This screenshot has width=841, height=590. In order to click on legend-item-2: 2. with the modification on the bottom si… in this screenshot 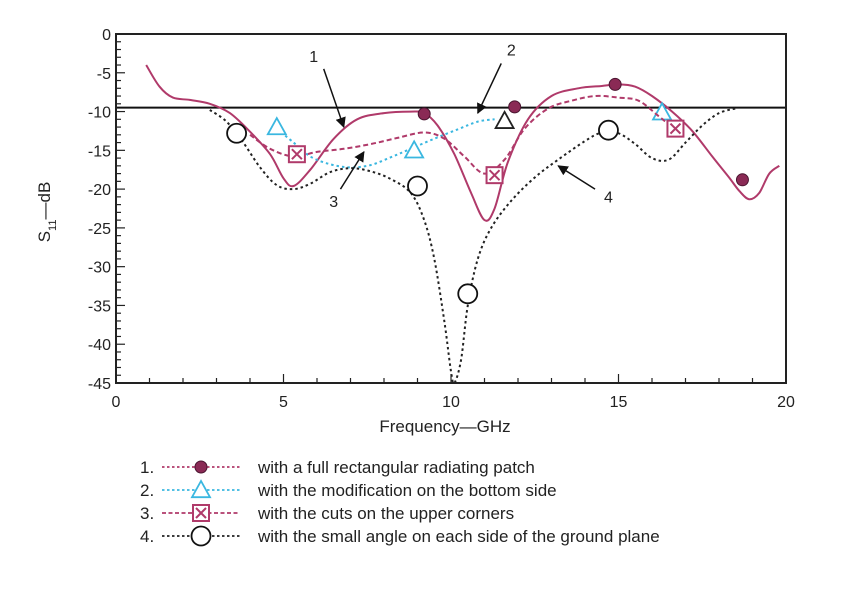, I will do `click(348, 489)`.